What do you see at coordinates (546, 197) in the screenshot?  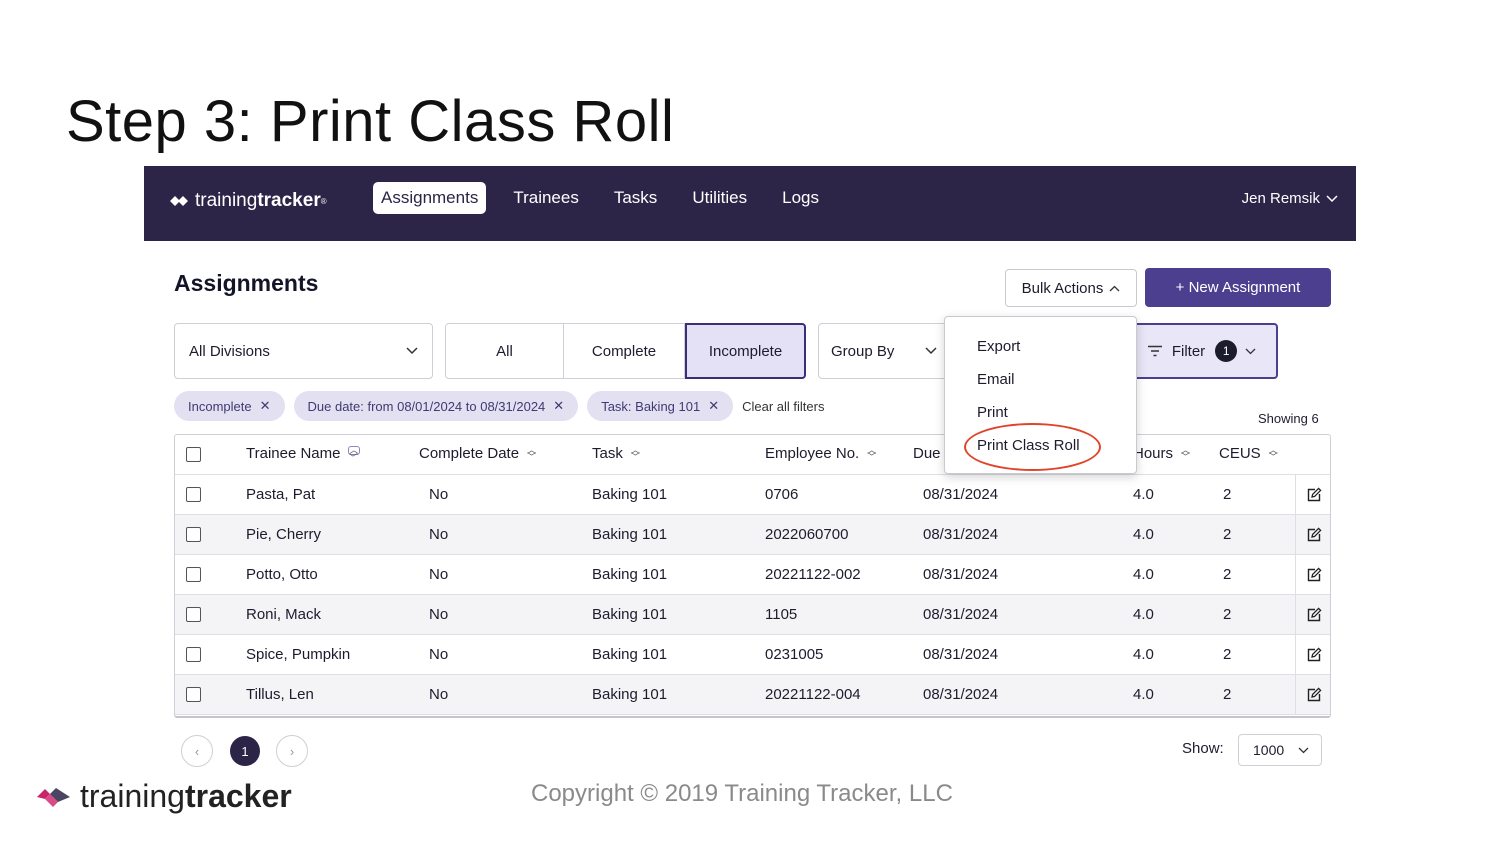 I see `nav-trainees: Trainees` at bounding box center [546, 197].